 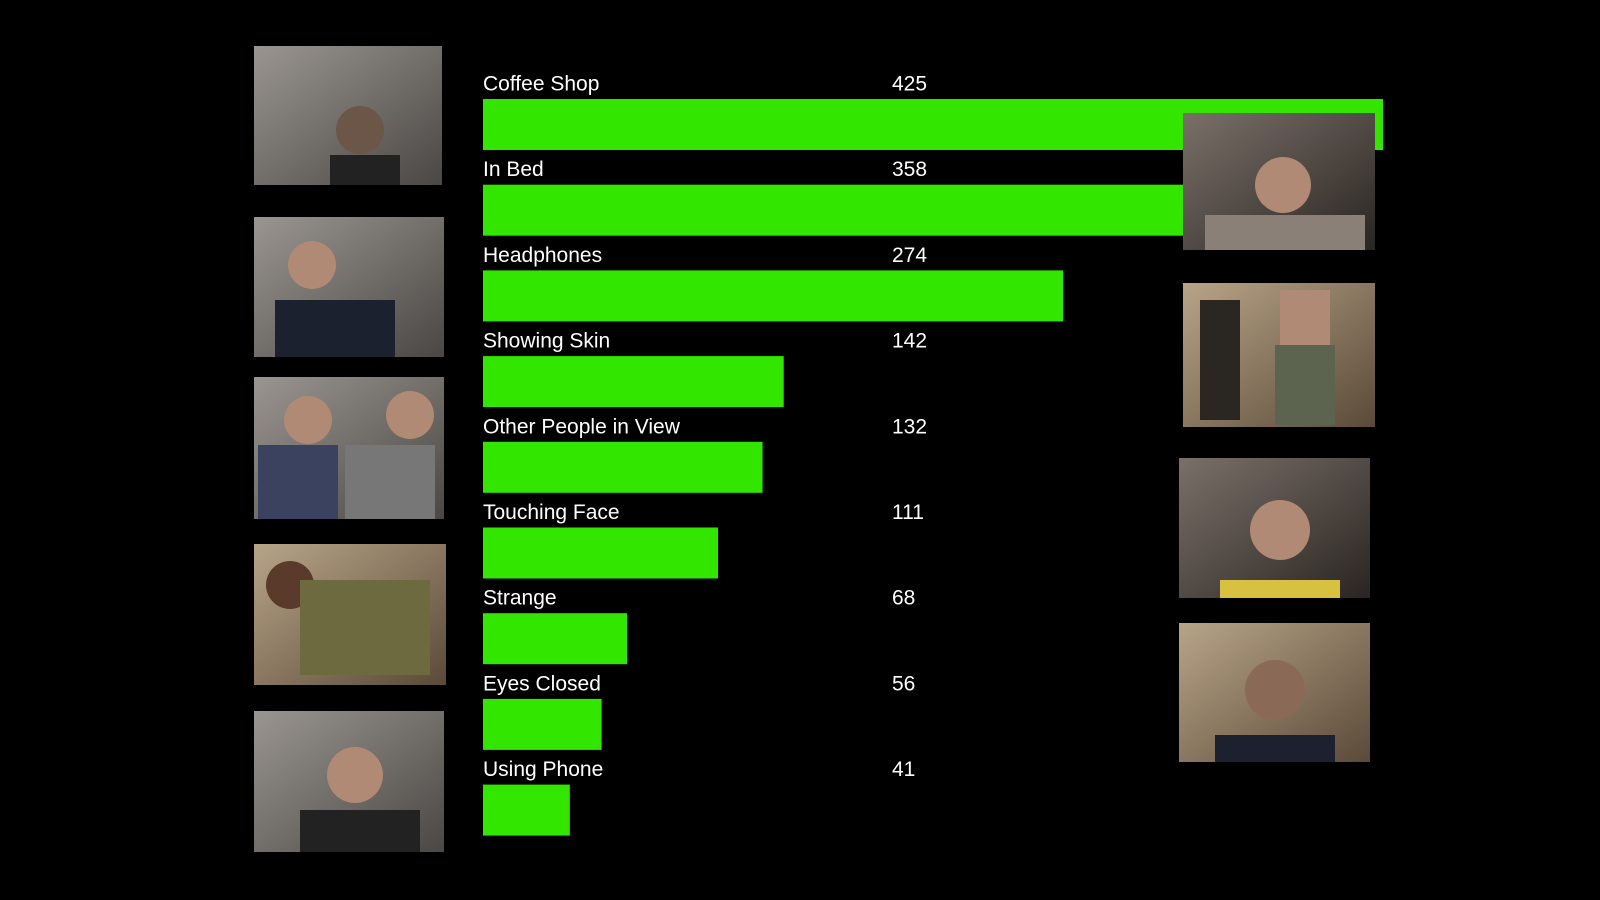 I want to click on category-label: Showing Skin, so click(x=546, y=341).